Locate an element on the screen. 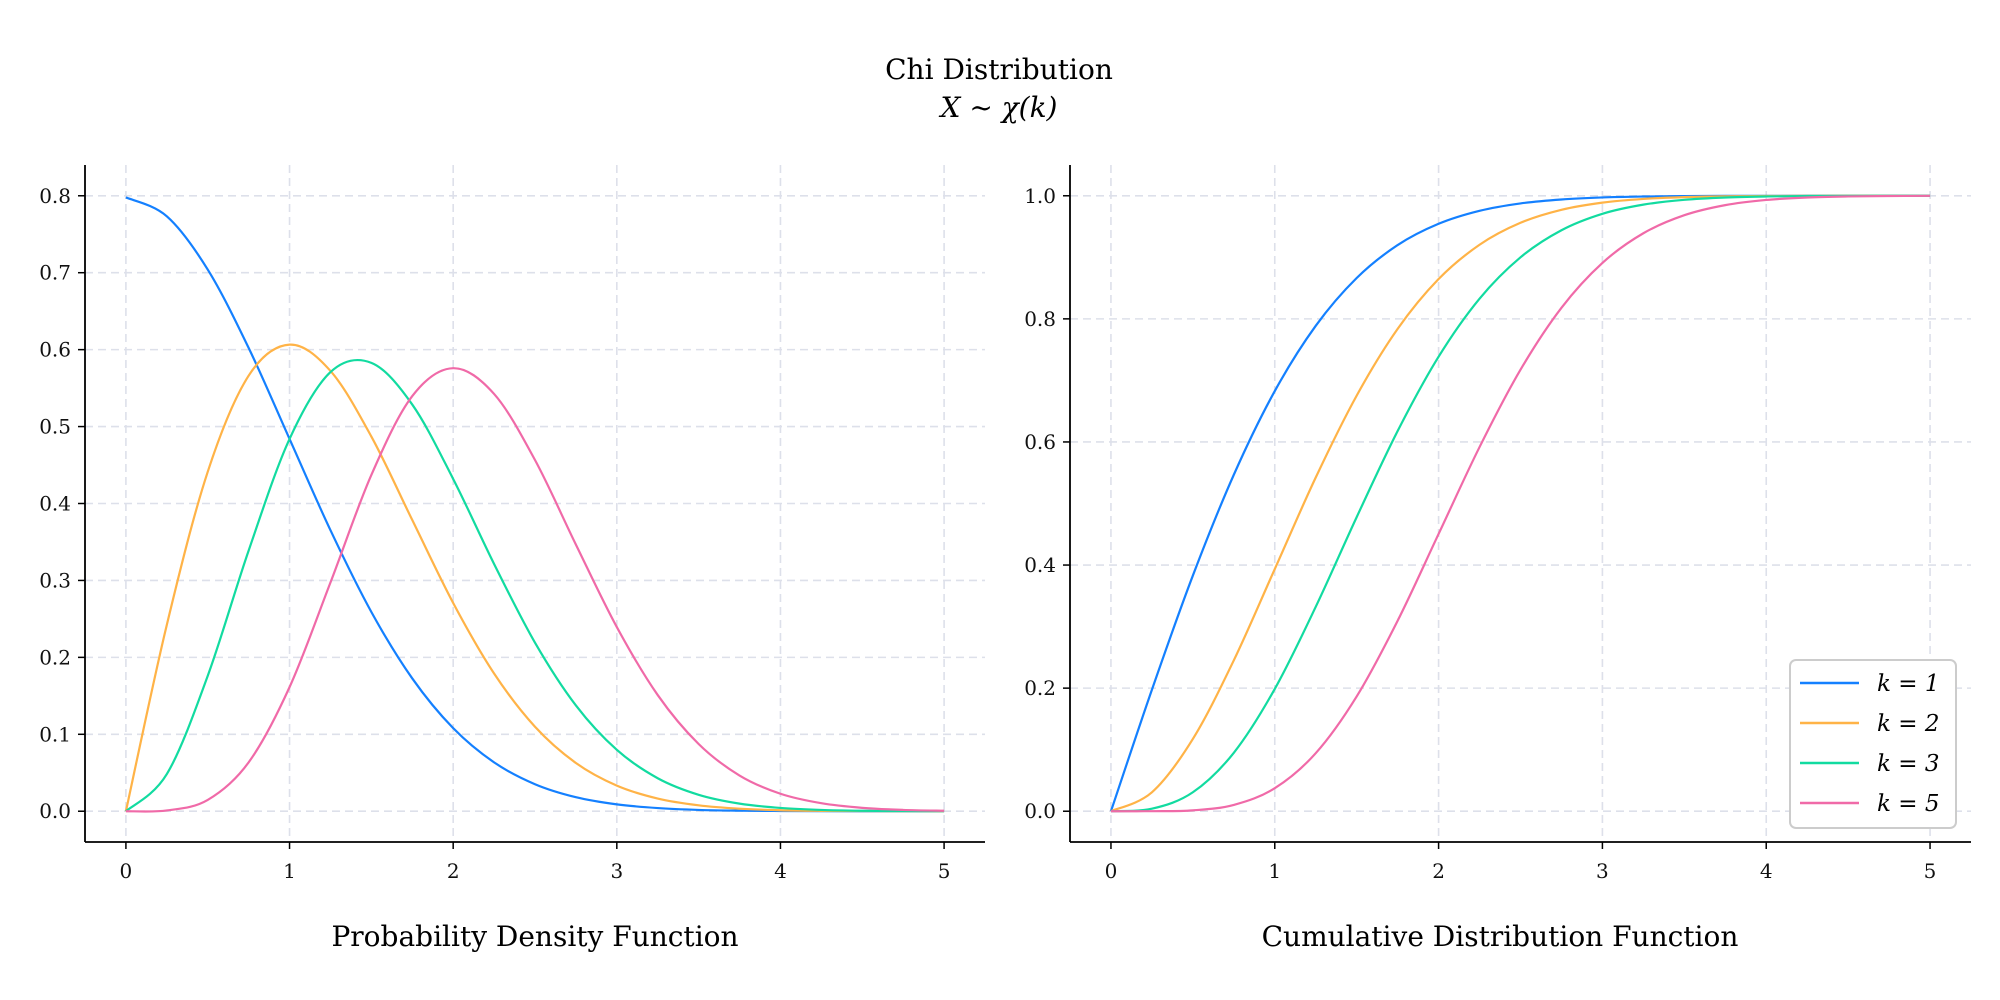 The width and height of the screenshot is (2000, 1000). y-tick-label: 0.5 is located at coordinates (55, 427).